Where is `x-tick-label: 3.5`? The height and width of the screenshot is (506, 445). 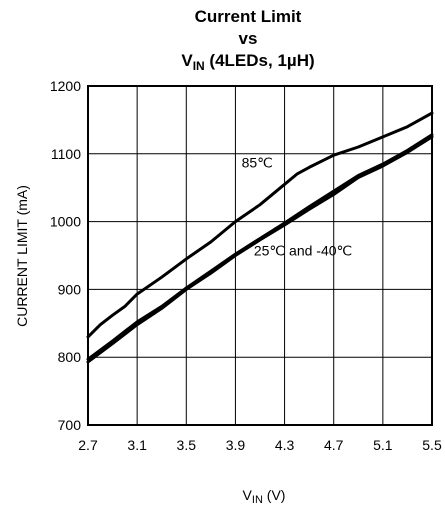
x-tick-label: 3.5 is located at coordinates (187, 445).